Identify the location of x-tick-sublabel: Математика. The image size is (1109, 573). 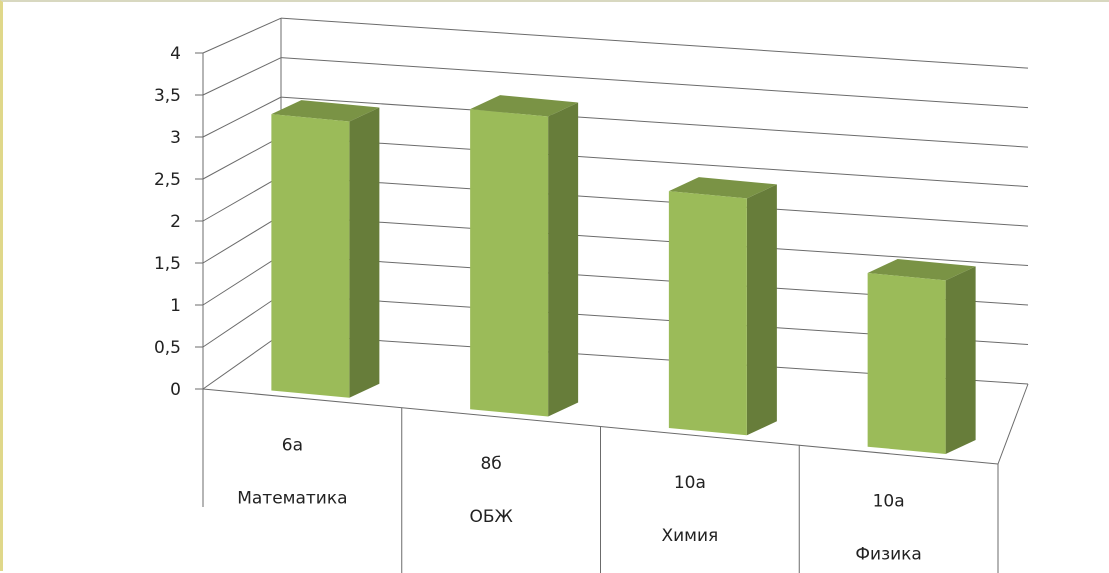
(292, 498).